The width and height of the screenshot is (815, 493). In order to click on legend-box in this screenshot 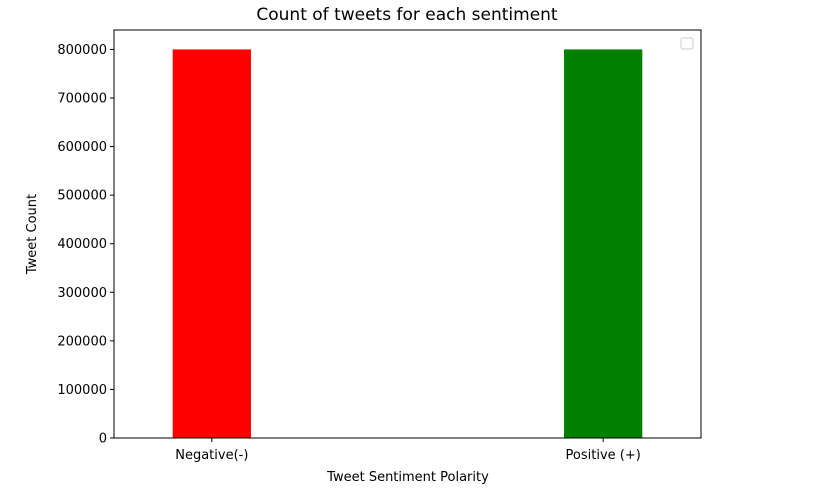, I will do `click(687, 43)`.